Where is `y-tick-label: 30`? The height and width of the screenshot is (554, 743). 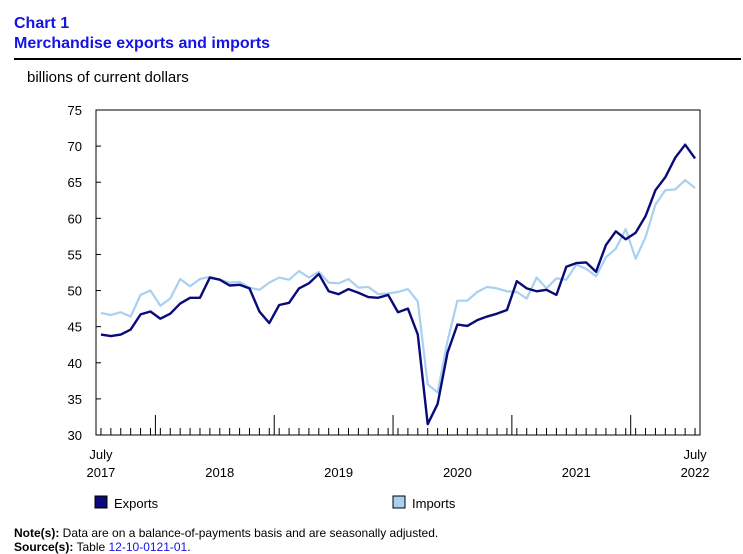 y-tick-label: 30 is located at coordinates (75, 435).